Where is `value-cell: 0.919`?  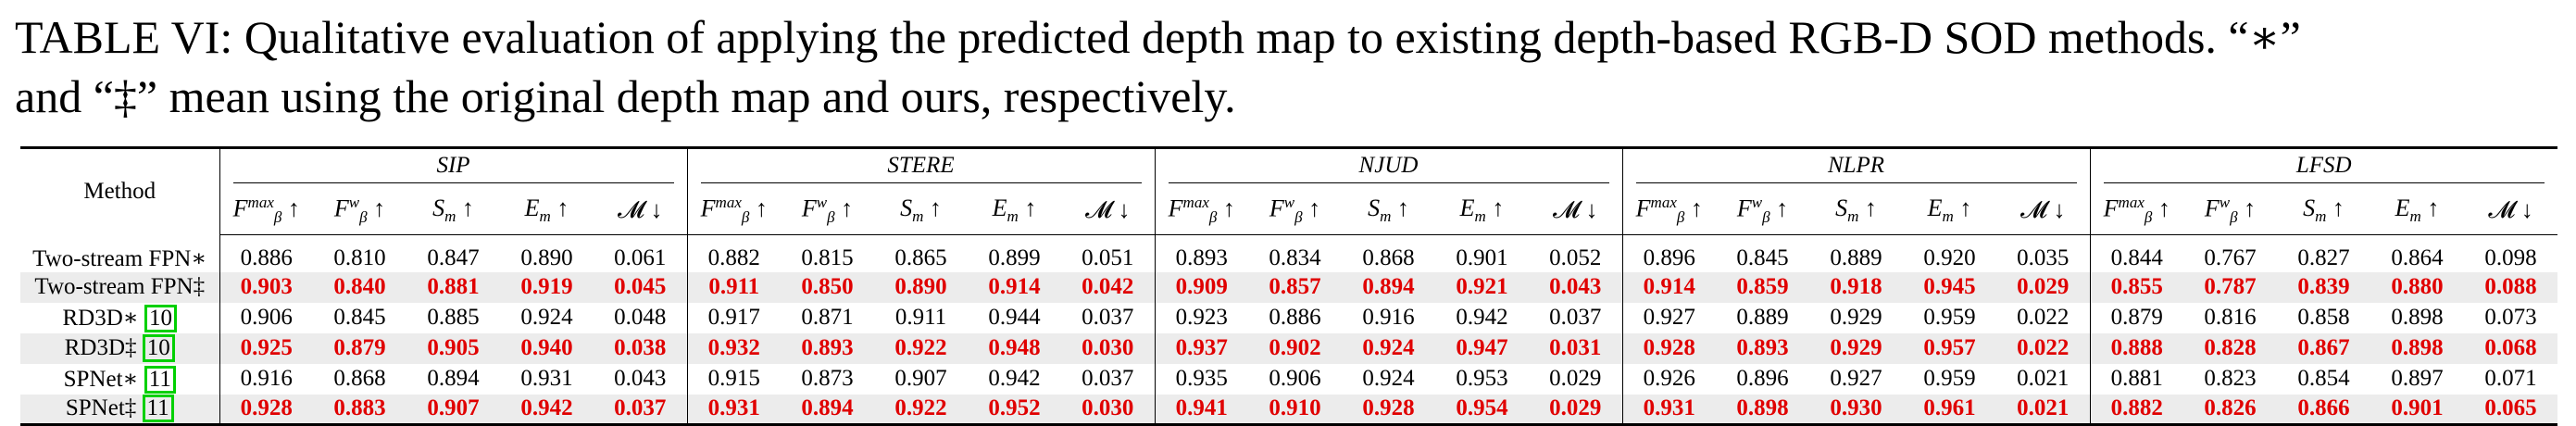 value-cell: 0.919 is located at coordinates (547, 287).